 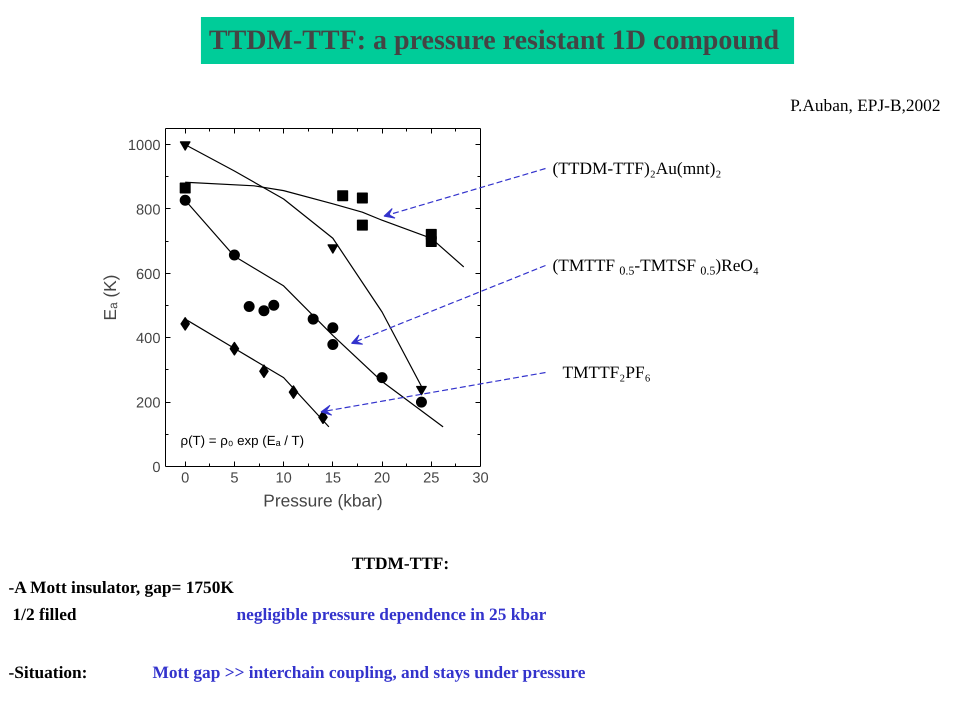 I want to click on text: Mott gap >> interchain coupling, and stays under pressure, so click(x=369, y=672).